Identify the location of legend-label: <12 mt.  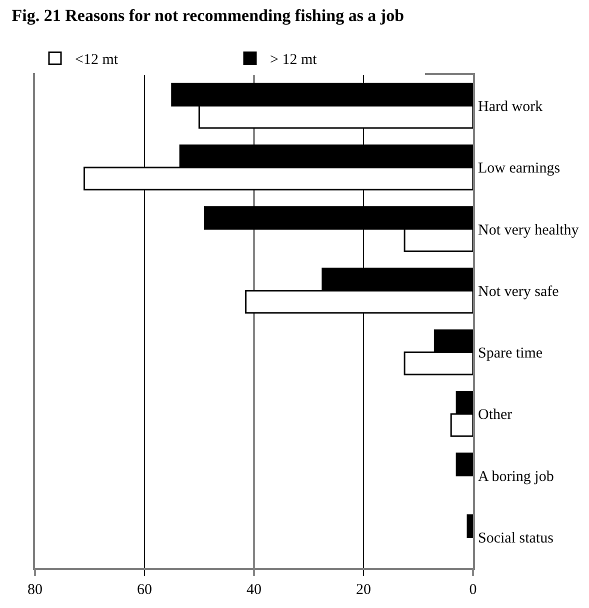
(97, 60).